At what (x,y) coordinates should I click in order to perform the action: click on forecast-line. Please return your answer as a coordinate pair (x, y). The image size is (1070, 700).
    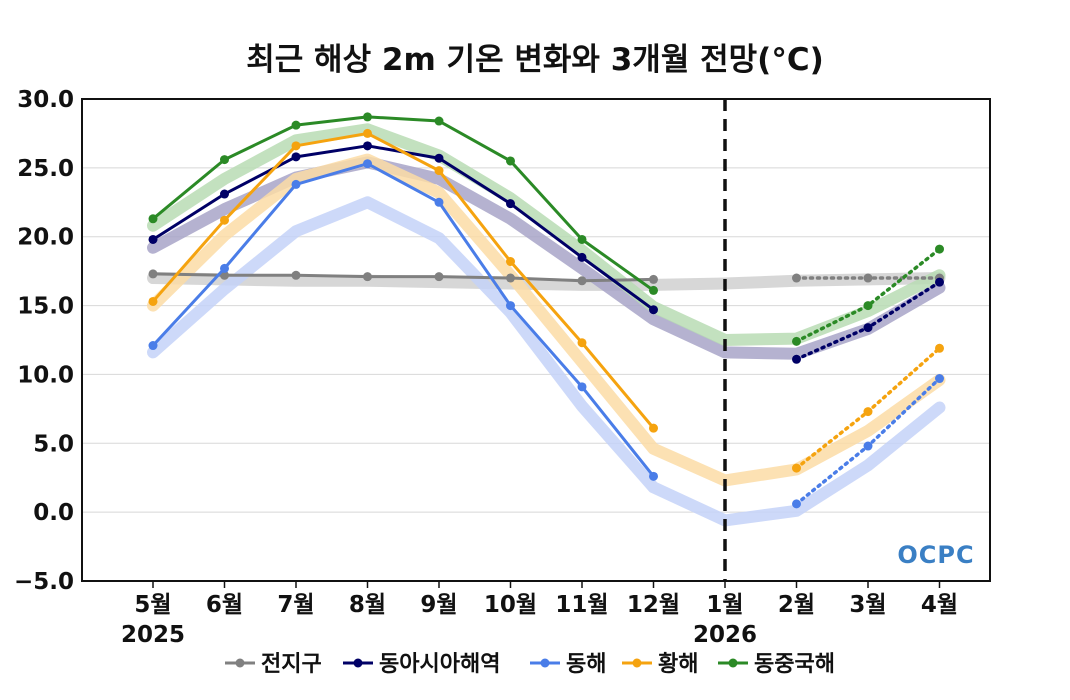
    Looking at the image, I should click on (868, 441).